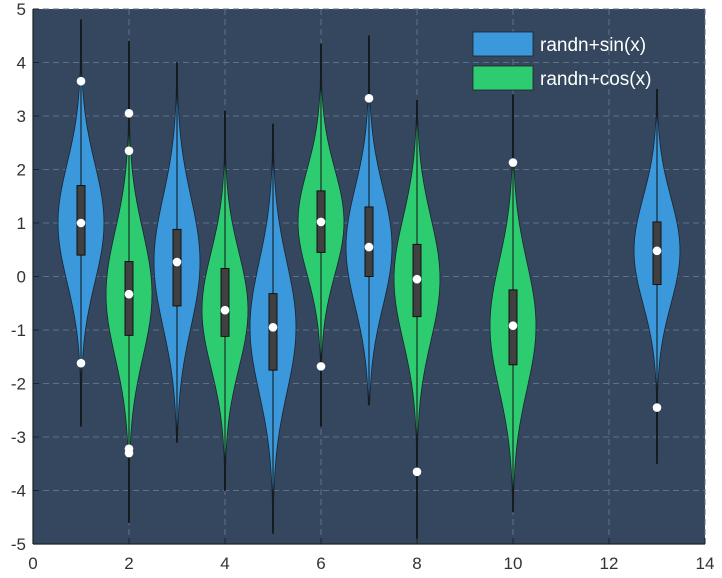 This screenshot has width=722, height=578. What do you see at coordinates (21, 277) in the screenshot?
I see `y-tick-label: 0` at bounding box center [21, 277].